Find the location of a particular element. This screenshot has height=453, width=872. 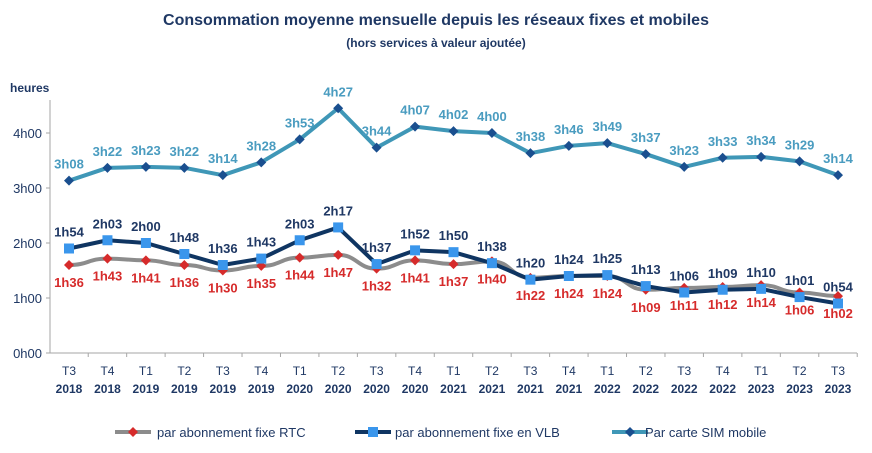

y-tick-label: 1h00 is located at coordinates (27, 298).